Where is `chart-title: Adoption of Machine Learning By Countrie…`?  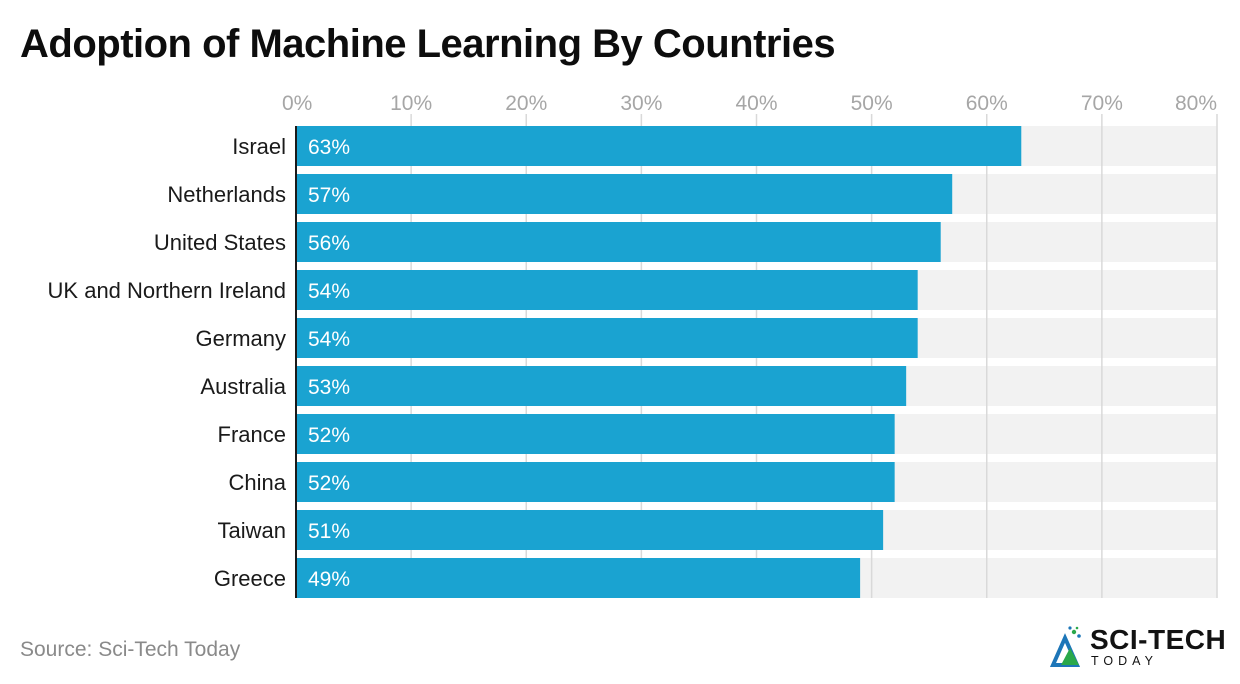
chart-title: Adoption of Machine Learning By Countrie… is located at coordinates (428, 44).